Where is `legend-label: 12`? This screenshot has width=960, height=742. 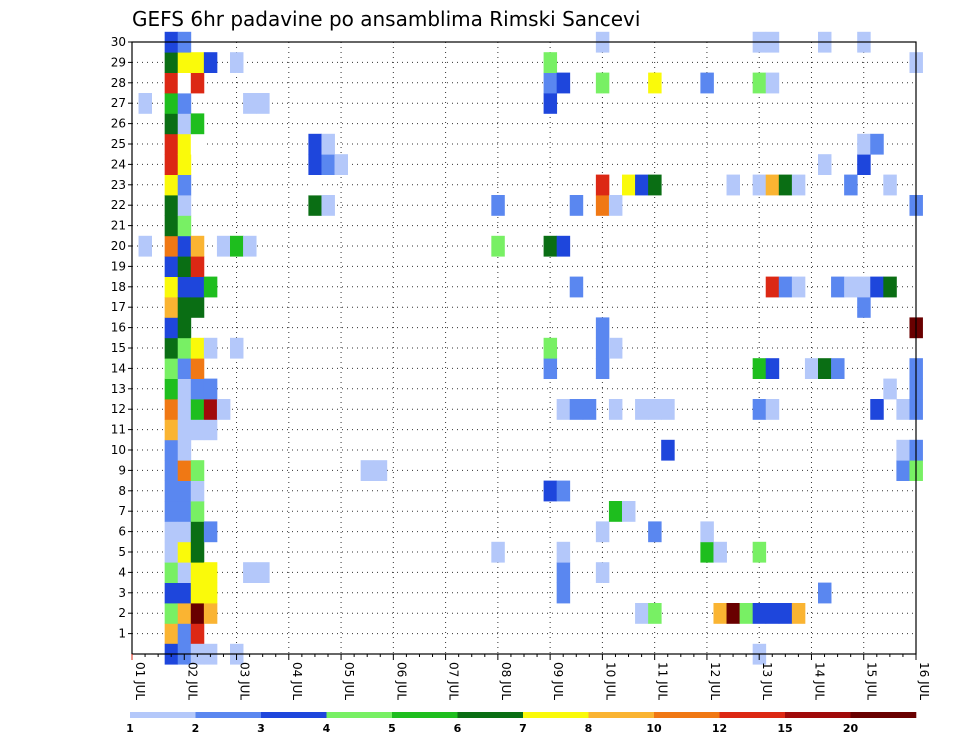 legend-label: 12 is located at coordinates (719, 728).